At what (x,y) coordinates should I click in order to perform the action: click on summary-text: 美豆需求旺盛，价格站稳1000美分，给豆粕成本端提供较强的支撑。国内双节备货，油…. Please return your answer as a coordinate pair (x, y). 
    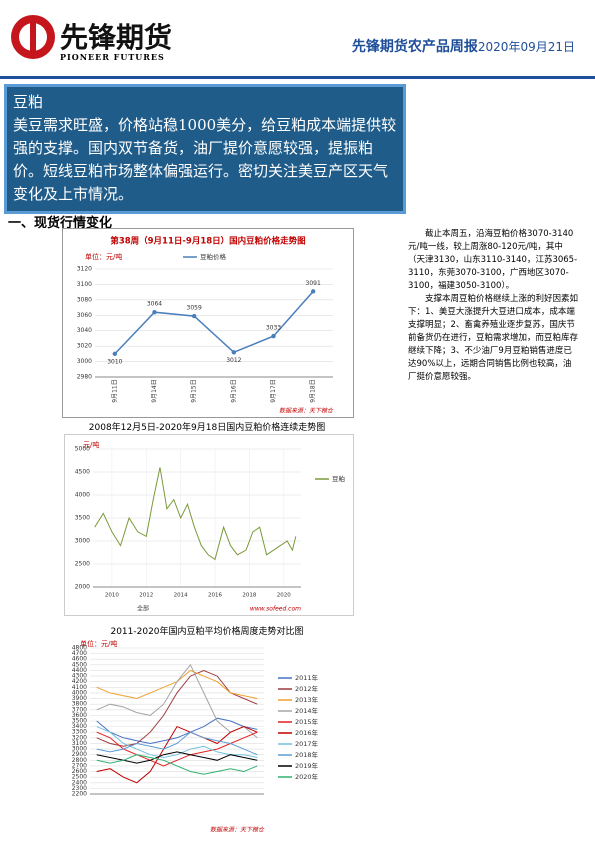
    Looking at the image, I should click on (205, 159).